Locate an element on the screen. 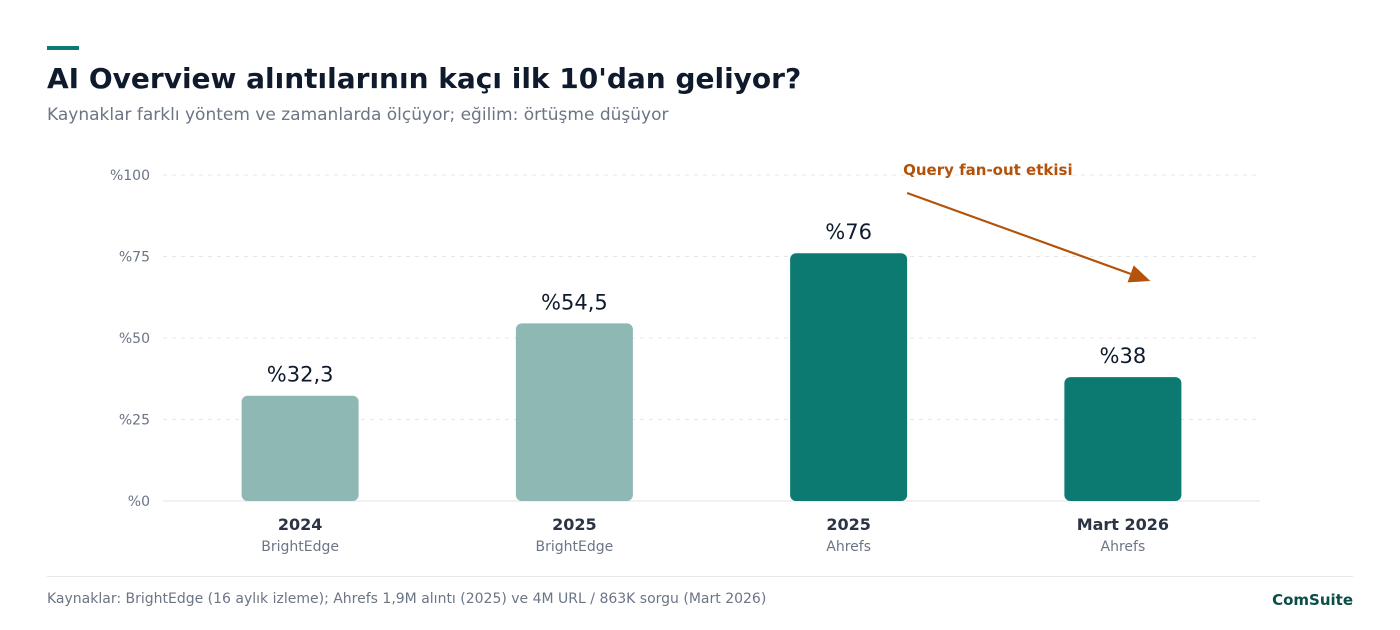 Image resolution: width=1400 pixels, height=630 pixels. y-tick-label: %75 is located at coordinates (134, 258).